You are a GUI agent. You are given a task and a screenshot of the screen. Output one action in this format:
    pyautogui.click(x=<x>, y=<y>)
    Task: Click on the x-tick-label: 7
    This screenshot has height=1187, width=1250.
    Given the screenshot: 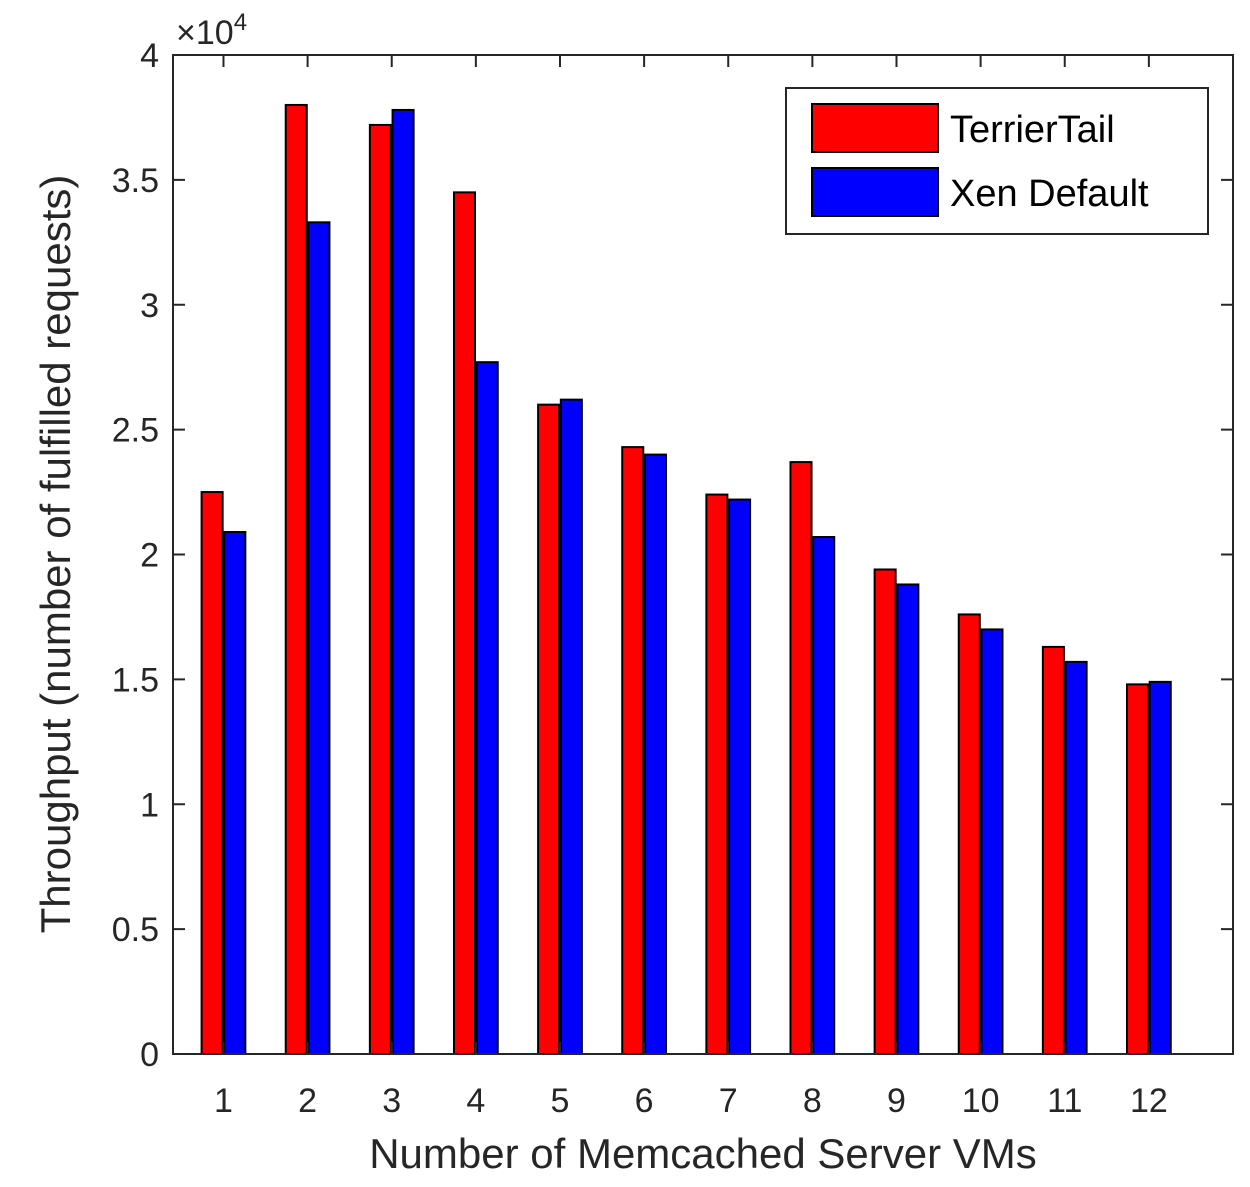 What is the action you would take?
    pyautogui.click(x=728, y=1101)
    